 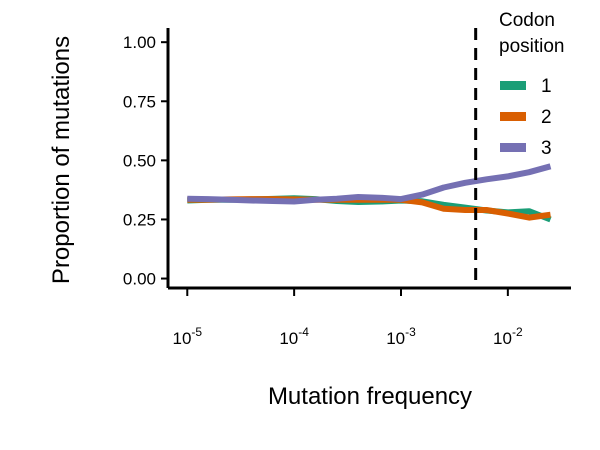 I want to click on plot-lines, so click(x=369, y=193).